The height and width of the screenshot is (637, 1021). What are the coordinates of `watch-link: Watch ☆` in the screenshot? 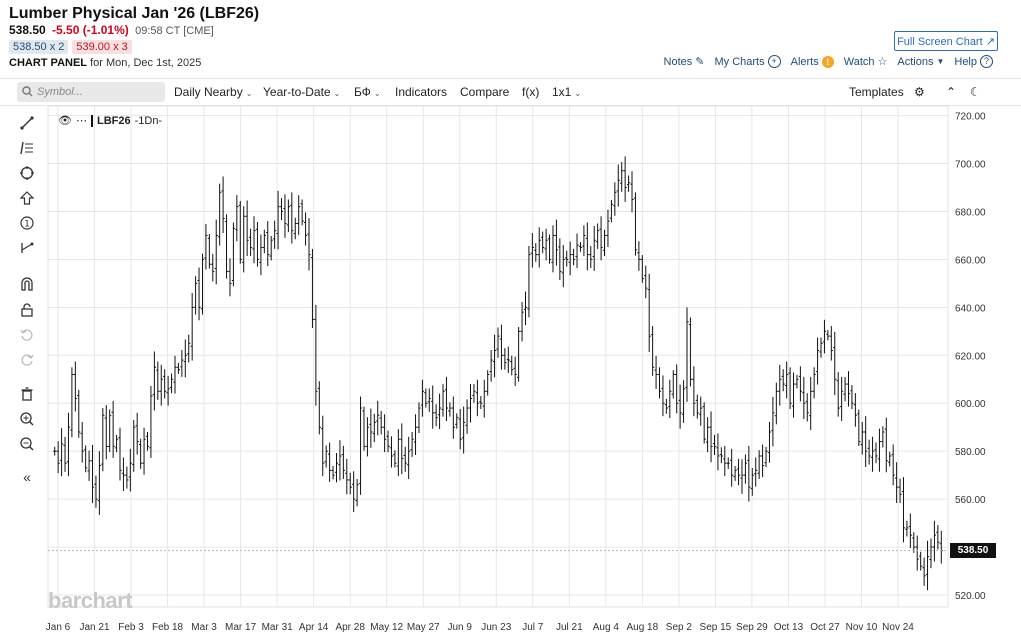 It's located at (866, 62).